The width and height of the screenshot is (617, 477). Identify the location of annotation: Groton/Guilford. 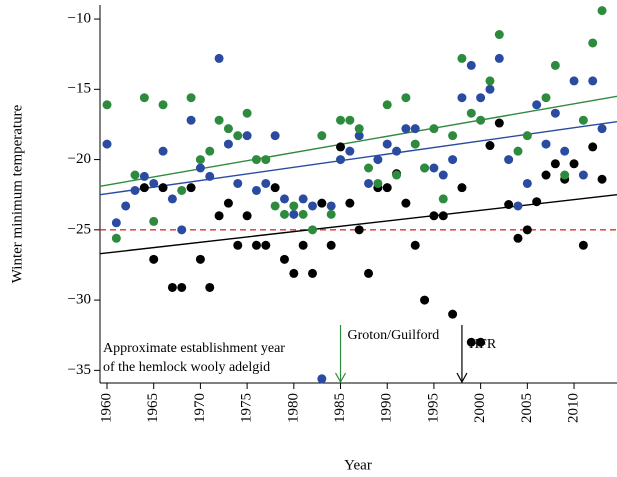
(394, 335).